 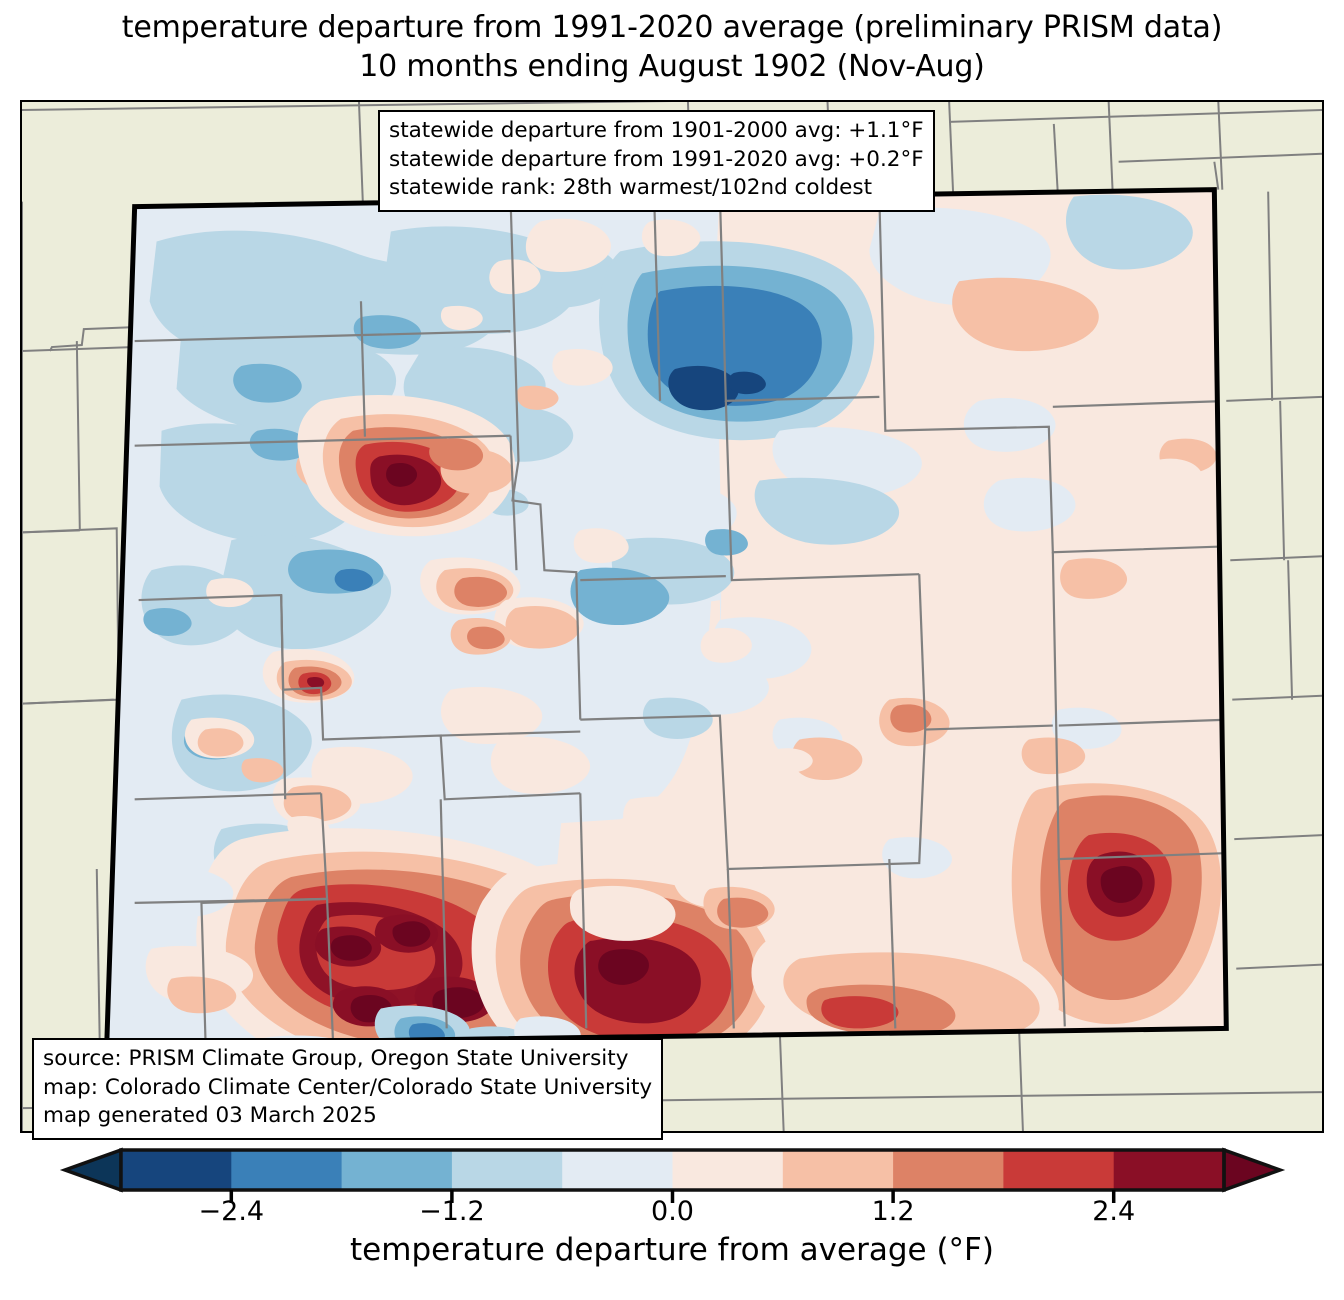 What do you see at coordinates (210, 1116) in the screenshot?
I see `source-line-3: map generated 03 March 2025` at bounding box center [210, 1116].